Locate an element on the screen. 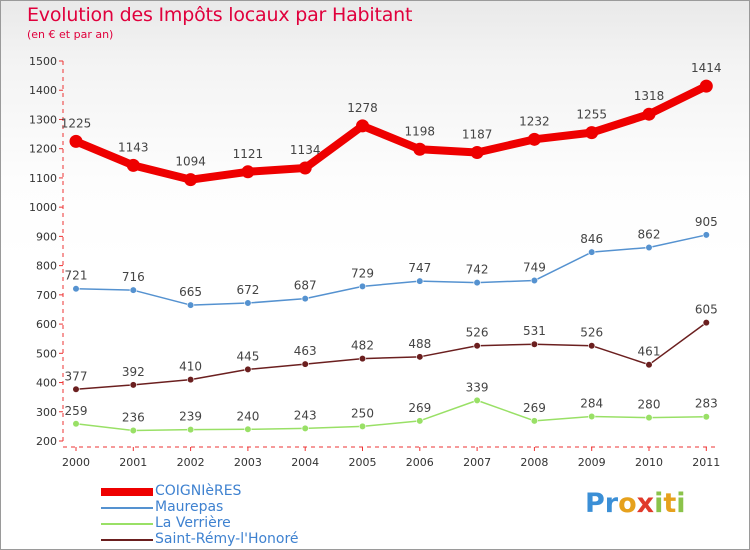 The width and height of the screenshot is (750, 550). data-label: 259 is located at coordinates (76, 411).